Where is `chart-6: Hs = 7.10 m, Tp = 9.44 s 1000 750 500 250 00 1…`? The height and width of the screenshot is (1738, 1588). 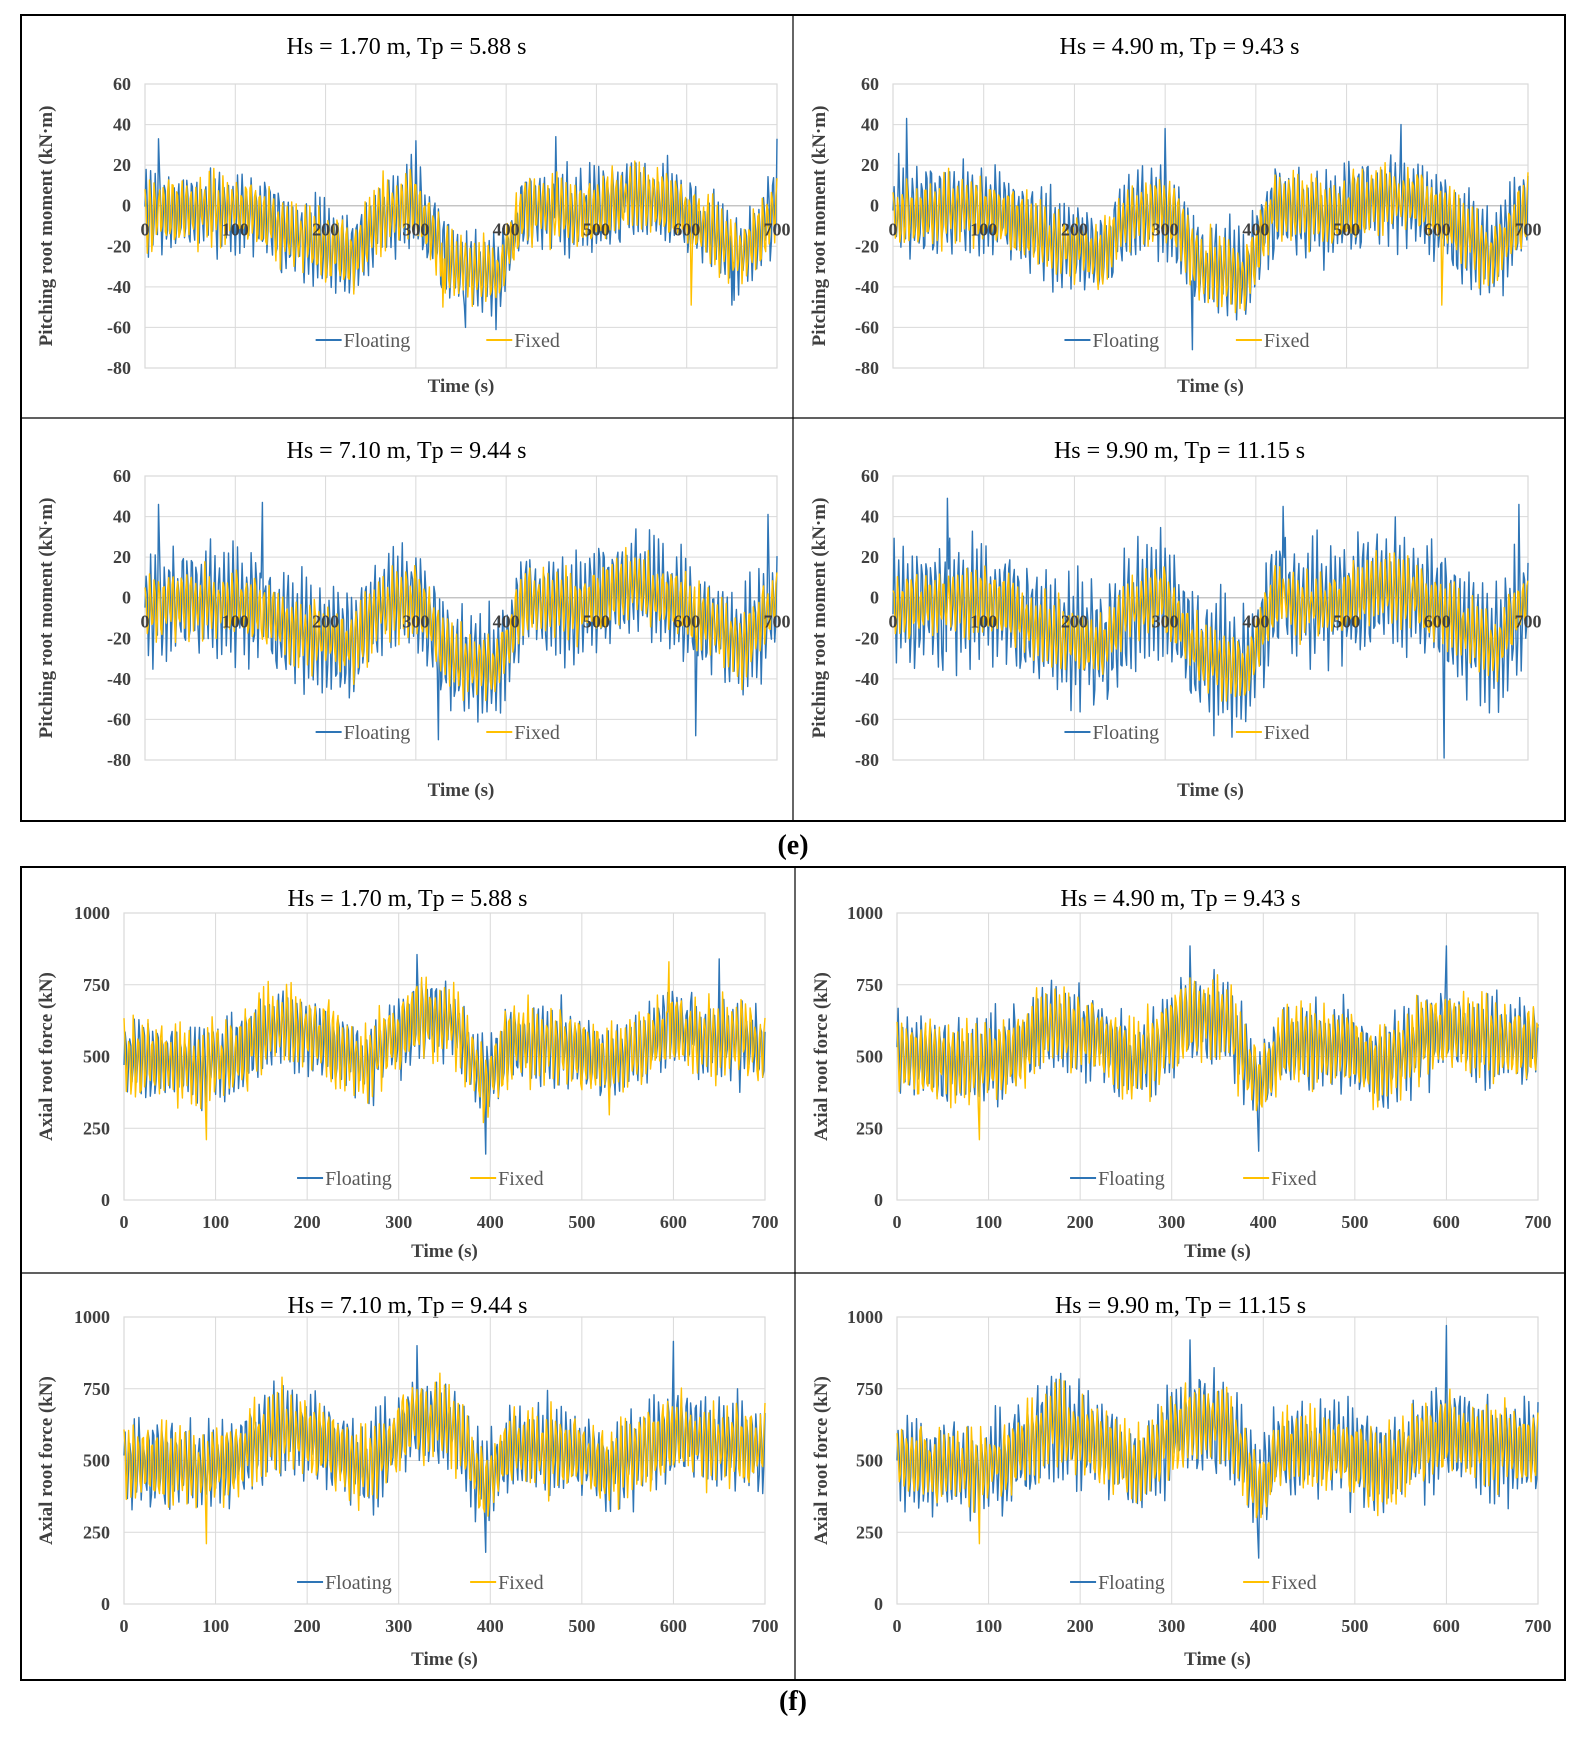
chart-6: Hs = 7.10 m, Tp = 9.44 s 1000 750 500 250 00 1… is located at coordinates (407, 1481).